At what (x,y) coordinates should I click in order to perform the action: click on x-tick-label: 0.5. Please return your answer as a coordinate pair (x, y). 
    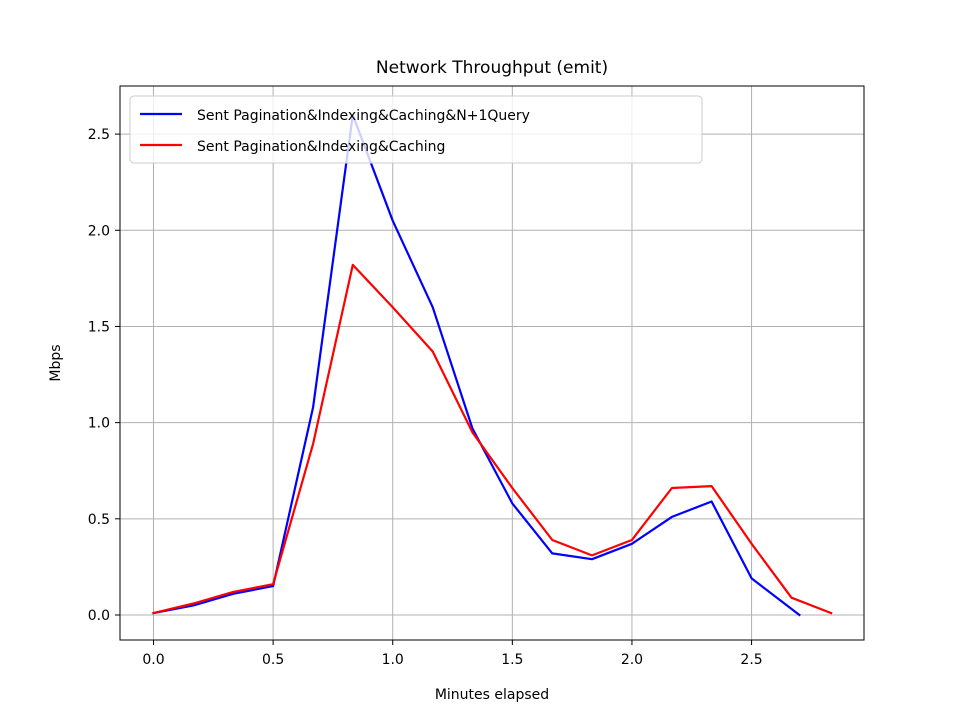
    Looking at the image, I should click on (273, 660).